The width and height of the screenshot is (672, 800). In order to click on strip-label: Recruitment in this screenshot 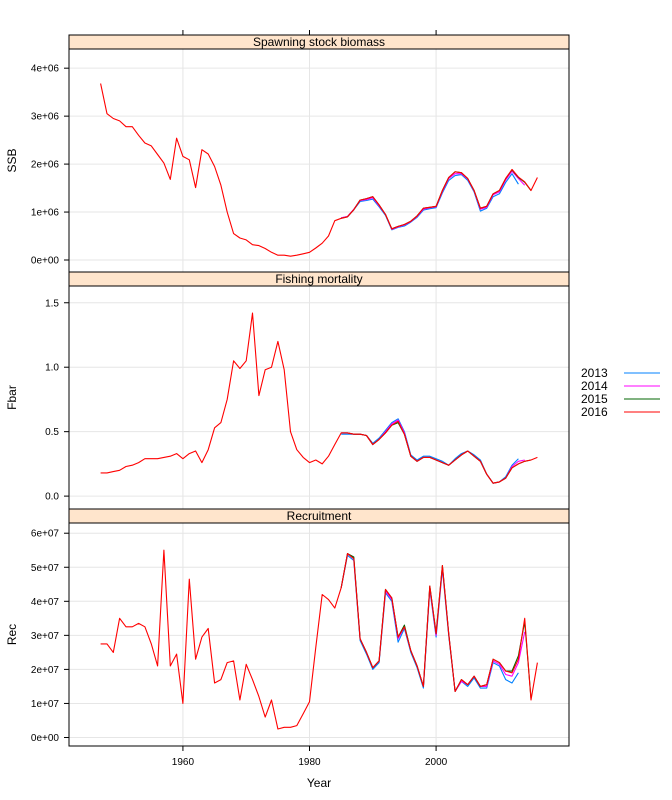, I will do `click(319, 516)`.